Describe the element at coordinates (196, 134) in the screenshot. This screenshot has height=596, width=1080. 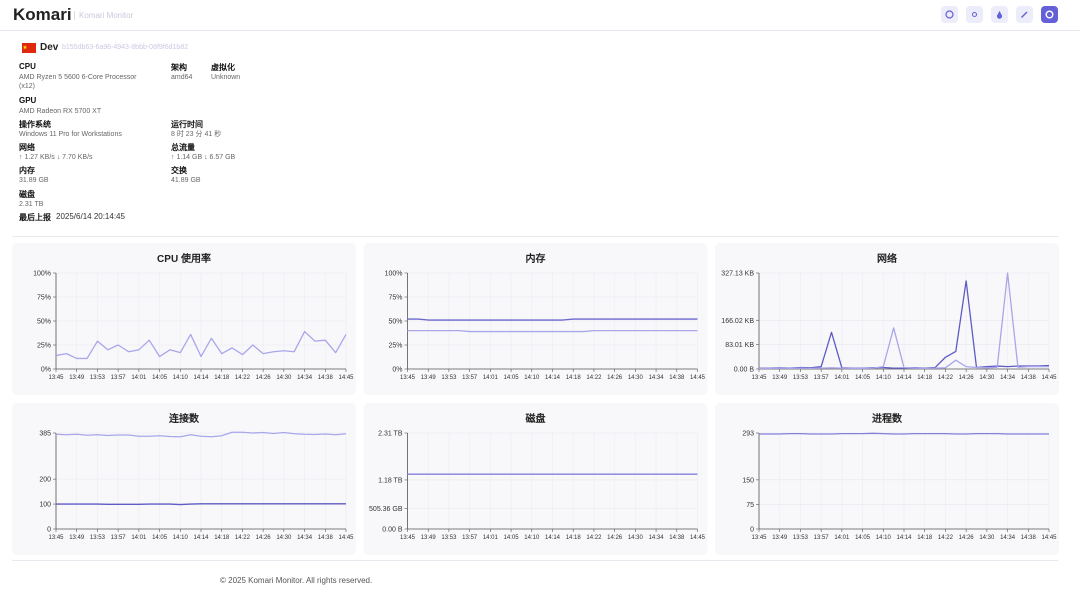
I see `field-value: 8 时 23 分 41 秒` at that location.